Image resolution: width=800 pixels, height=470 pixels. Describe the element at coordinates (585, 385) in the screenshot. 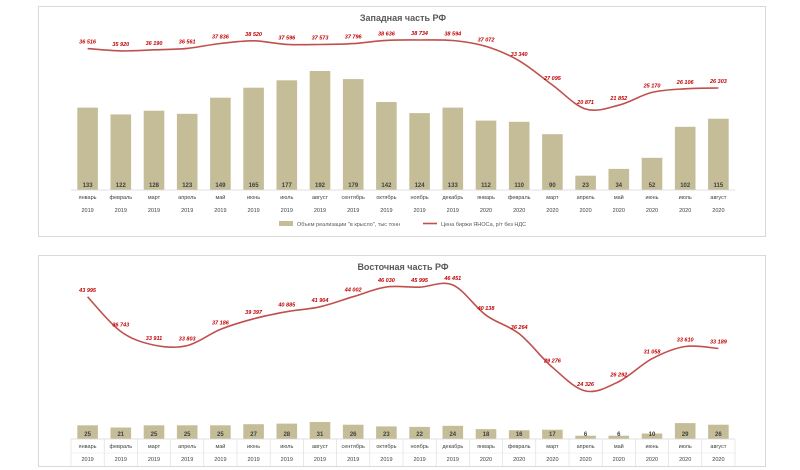

I see `price-label: 24 326` at that location.